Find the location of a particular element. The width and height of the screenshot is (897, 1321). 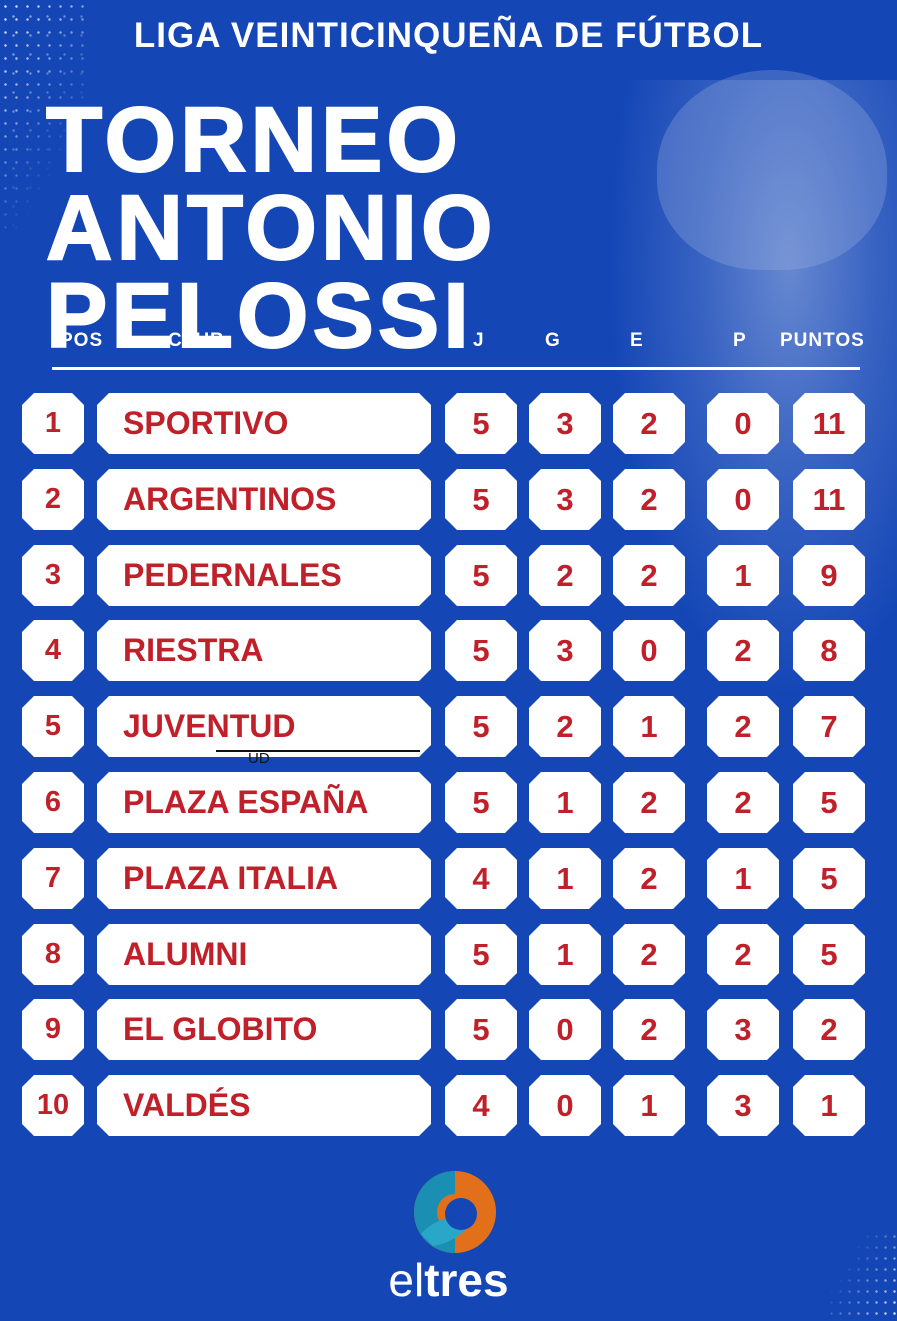

tournament-title-line1: TORNEO ANTONIO is located at coordinates (271, 184).